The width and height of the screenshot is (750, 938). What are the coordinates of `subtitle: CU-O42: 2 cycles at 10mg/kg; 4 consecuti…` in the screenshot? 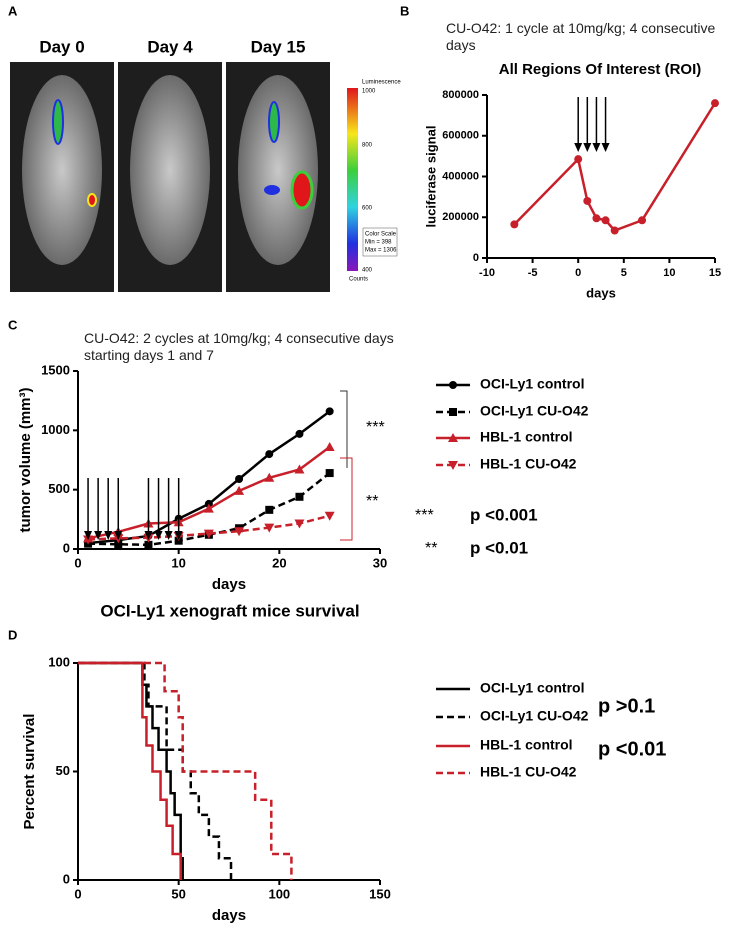 It's located at (239, 346).